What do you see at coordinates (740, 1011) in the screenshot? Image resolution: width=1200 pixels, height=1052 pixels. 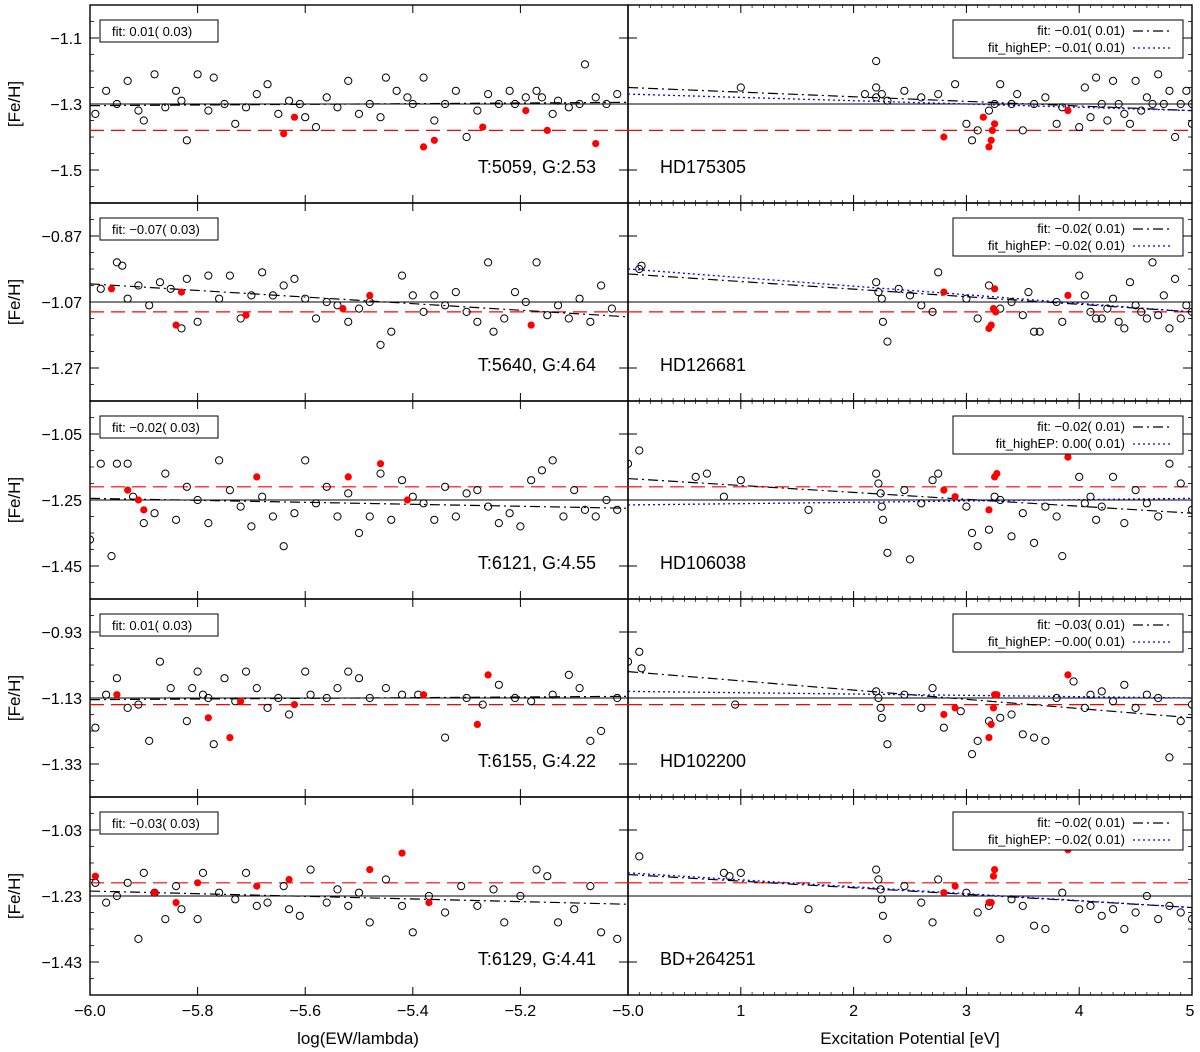 I see `x-tick-label: 1` at bounding box center [740, 1011].